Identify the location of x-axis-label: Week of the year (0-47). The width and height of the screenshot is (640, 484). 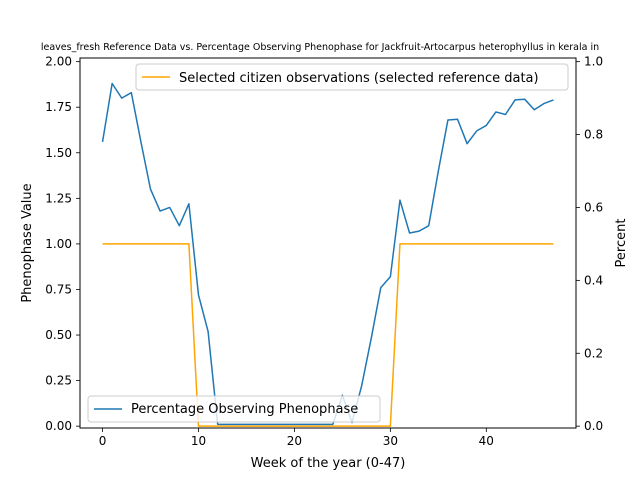
(328, 463).